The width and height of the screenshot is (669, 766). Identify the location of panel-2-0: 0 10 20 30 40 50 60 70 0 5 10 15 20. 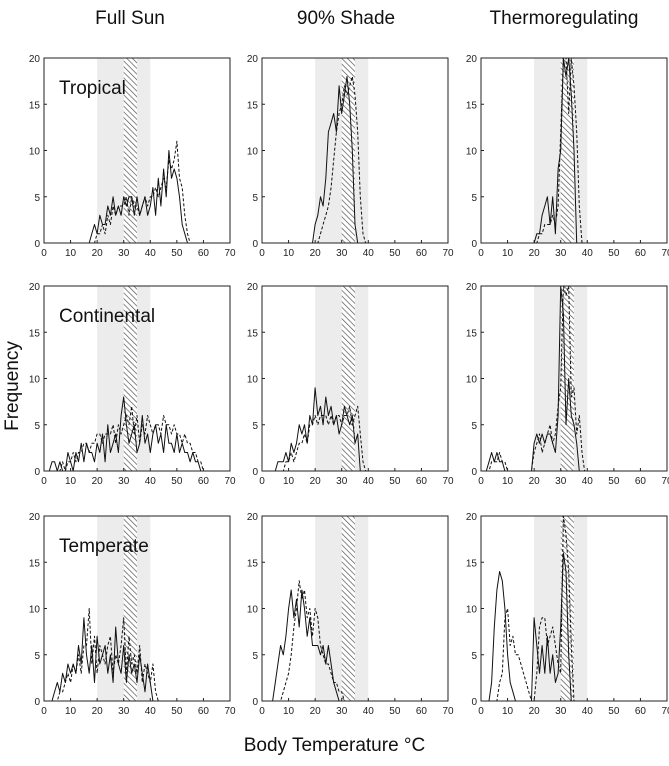
(567, 156).